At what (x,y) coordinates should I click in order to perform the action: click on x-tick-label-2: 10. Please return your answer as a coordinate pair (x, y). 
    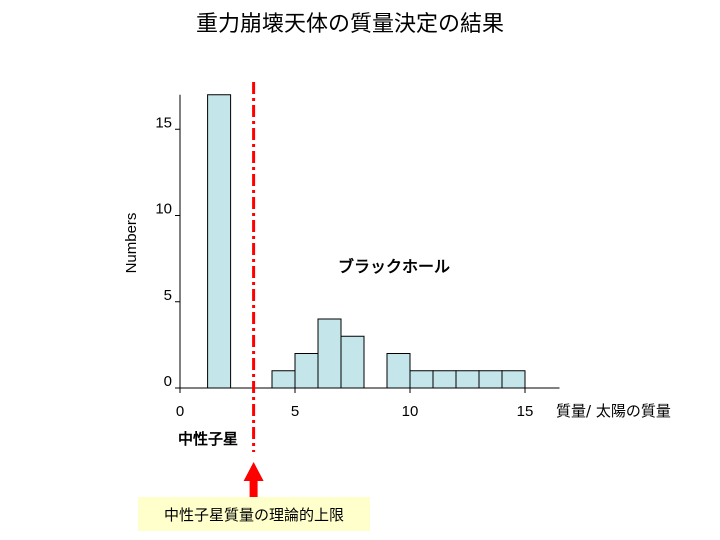
    Looking at the image, I should click on (410, 411).